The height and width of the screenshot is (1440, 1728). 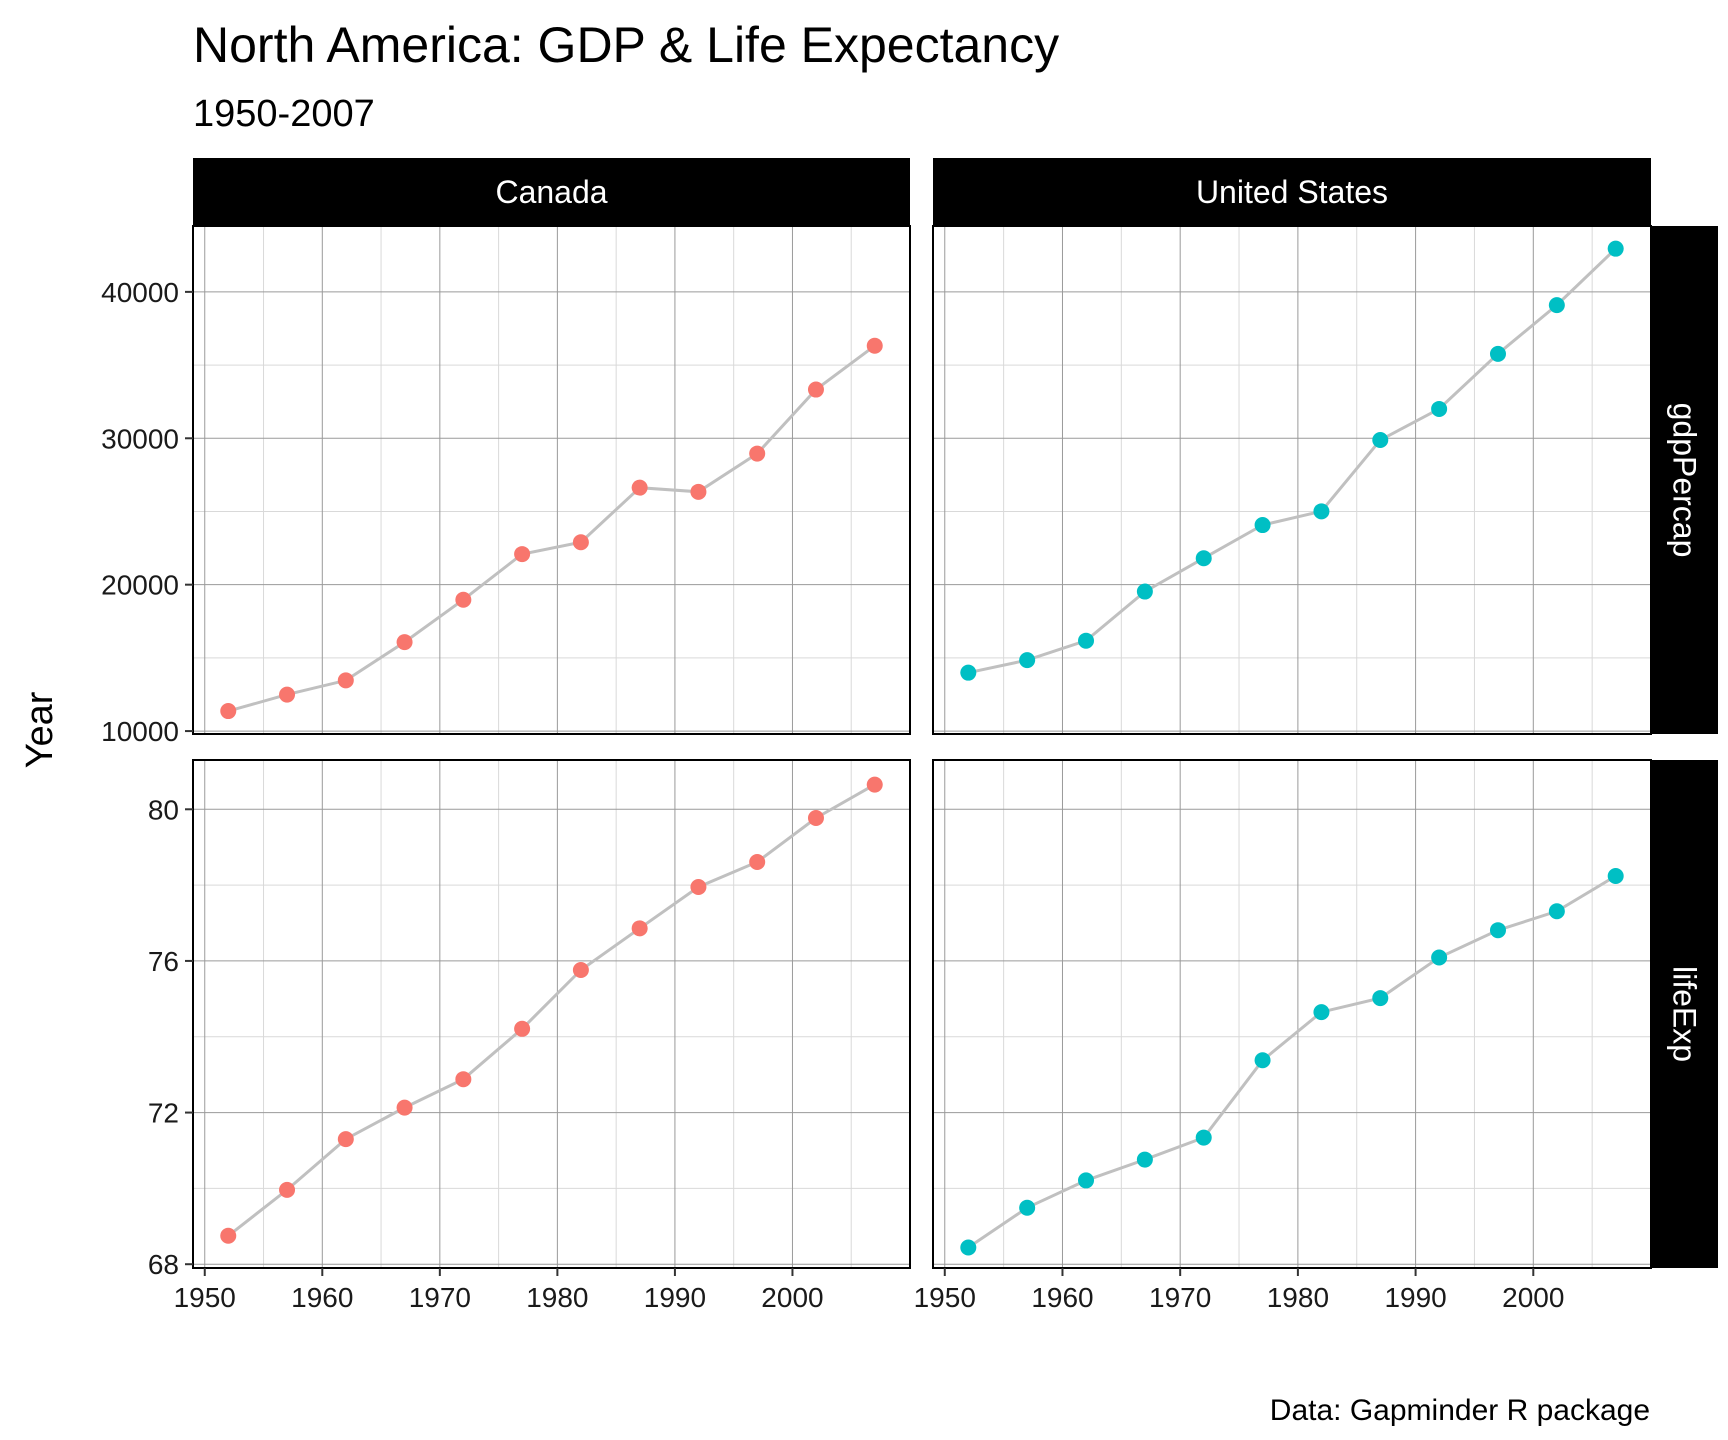 I want to click on facet-strip-label: United States, so click(x=1292, y=192).